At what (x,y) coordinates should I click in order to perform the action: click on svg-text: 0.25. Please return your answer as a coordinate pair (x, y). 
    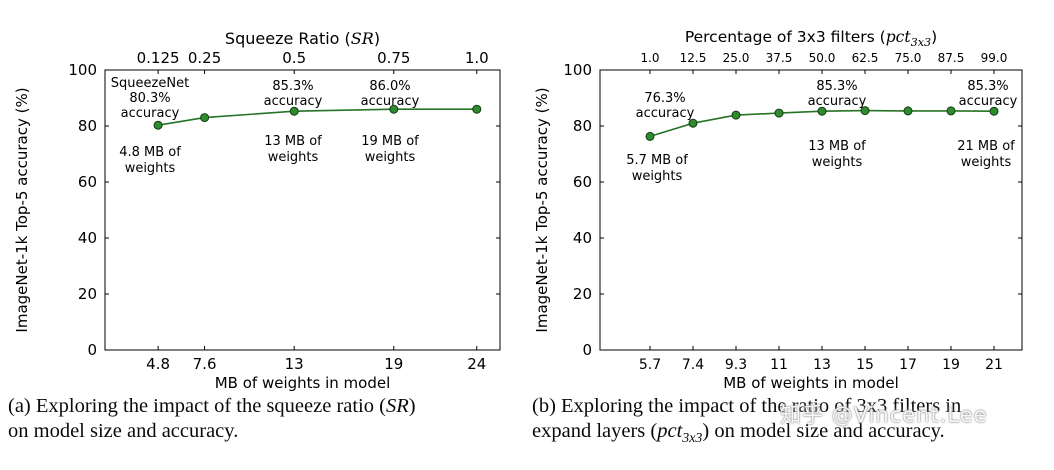
    Looking at the image, I should click on (204, 58).